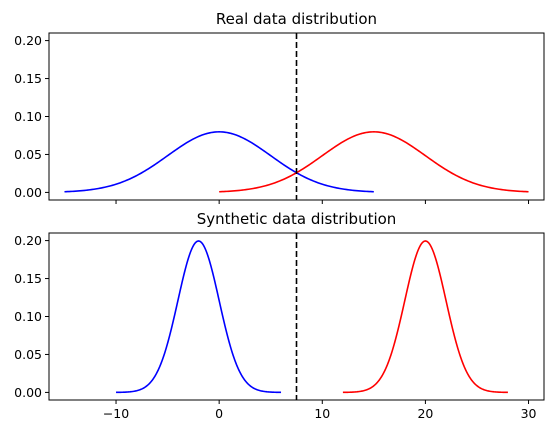 This screenshot has width=556, height=435. What do you see at coordinates (425, 413) in the screenshot?
I see `x-tick-label: 20` at bounding box center [425, 413].